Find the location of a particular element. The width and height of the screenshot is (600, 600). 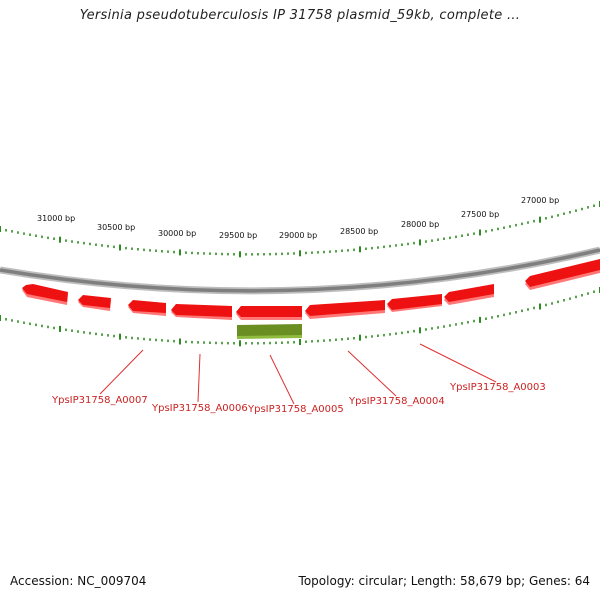

gene-label: YpsIP31758_A0004 is located at coordinates (396, 401).